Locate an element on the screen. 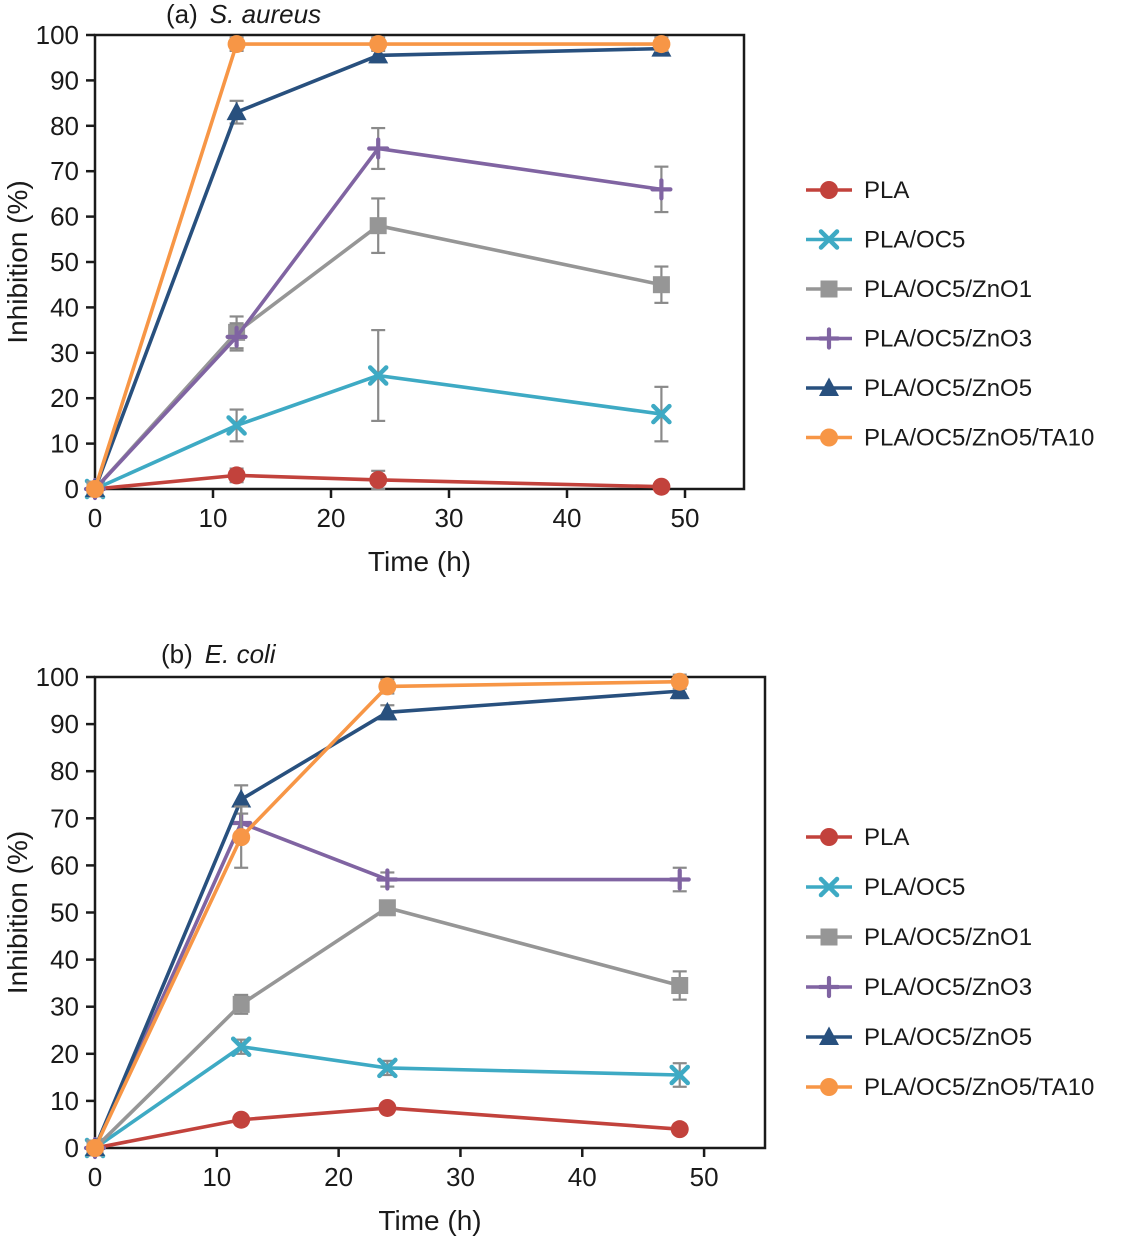  chart-title: (a) S. aureus is located at coordinates (243, 14).